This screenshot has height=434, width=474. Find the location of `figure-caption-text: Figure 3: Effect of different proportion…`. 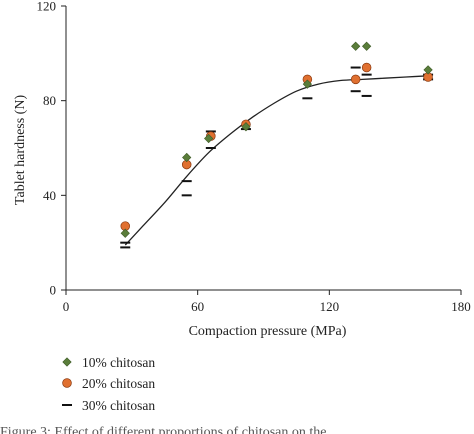

figure-caption-text: Figure 3: Effect of different proportion… is located at coordinates (163, 429).